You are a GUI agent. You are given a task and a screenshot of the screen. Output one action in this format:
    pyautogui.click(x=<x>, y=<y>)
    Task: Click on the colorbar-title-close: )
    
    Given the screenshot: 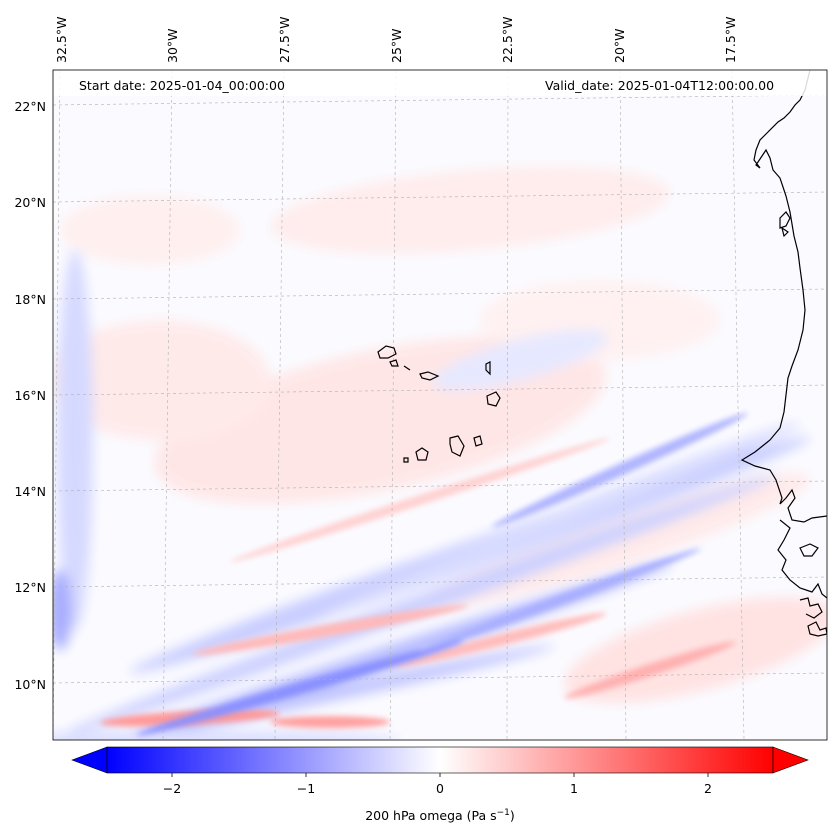 What is the action you would take?
    pyautogui.click(x=512, y=816)
    